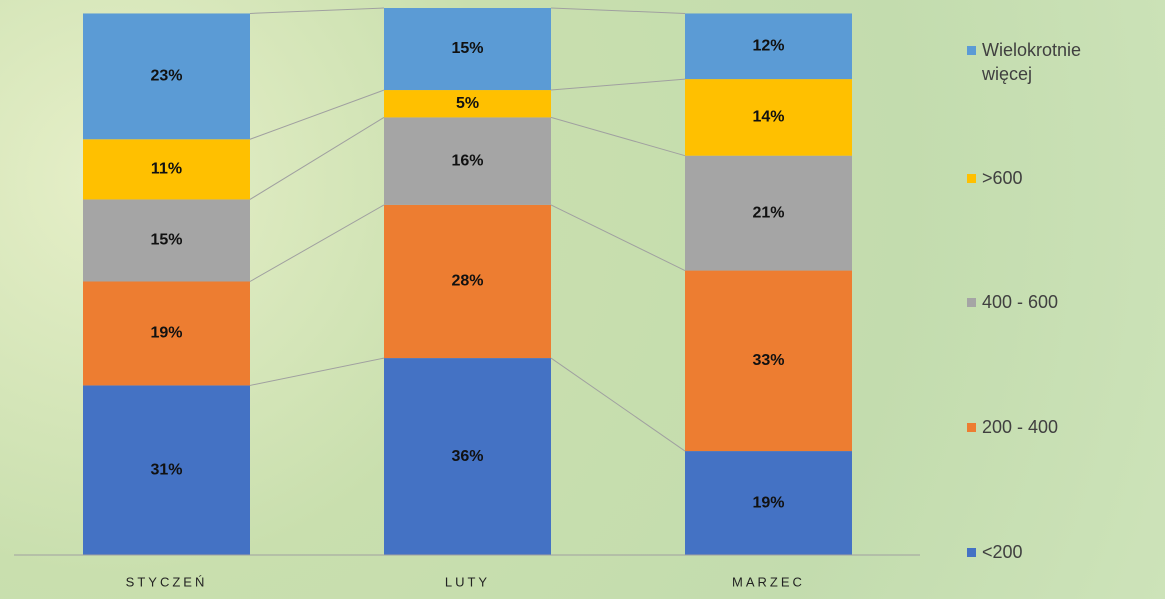 This screenshot has width=1165, height=599. I want to click on data-label: 12%, so click(768, 46).